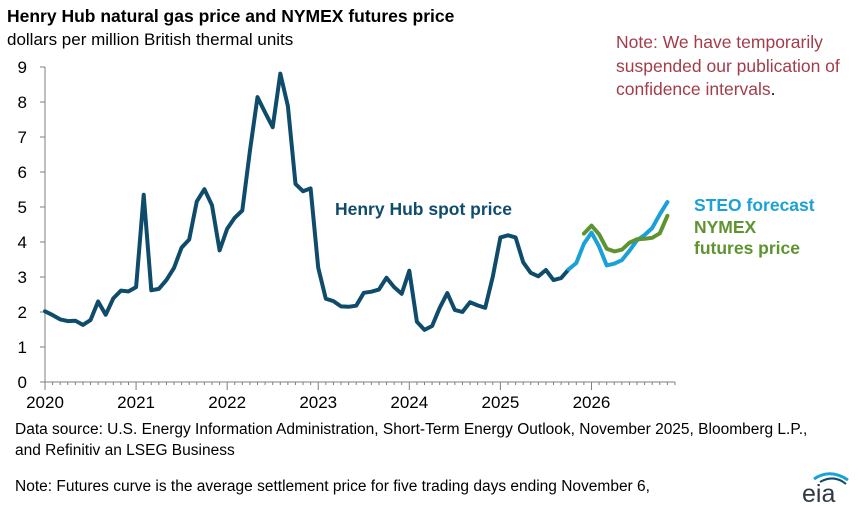 Image resolution: width=861 pixels, height=514 pixels. Describe the element at coordinates (318, 402) in the screenshot. I see `x-tick-label: 2023` at that location.